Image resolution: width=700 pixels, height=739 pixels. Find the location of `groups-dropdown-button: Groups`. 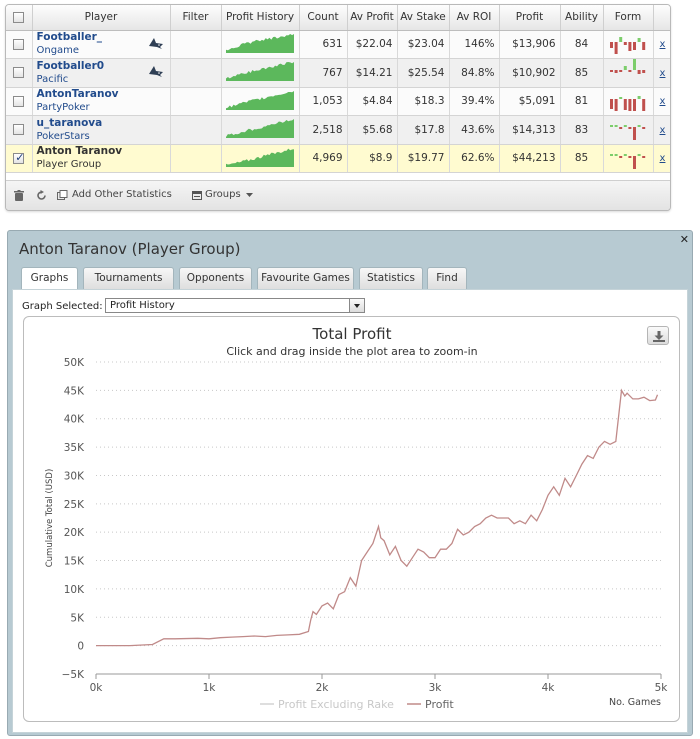

groups-dropdown-button: Groups is located at coordinates (223, 194).